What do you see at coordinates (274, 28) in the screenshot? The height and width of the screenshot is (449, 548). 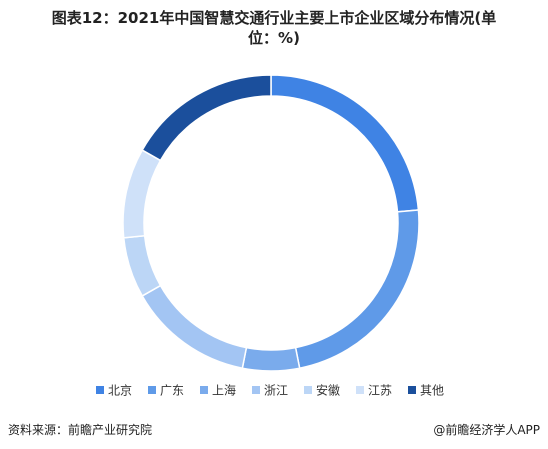 I see `chart-title: 图表12：2021年中国智慧交通行业主要上市企业区域分布情况(单位：%)` at bounding box center [274, 28].